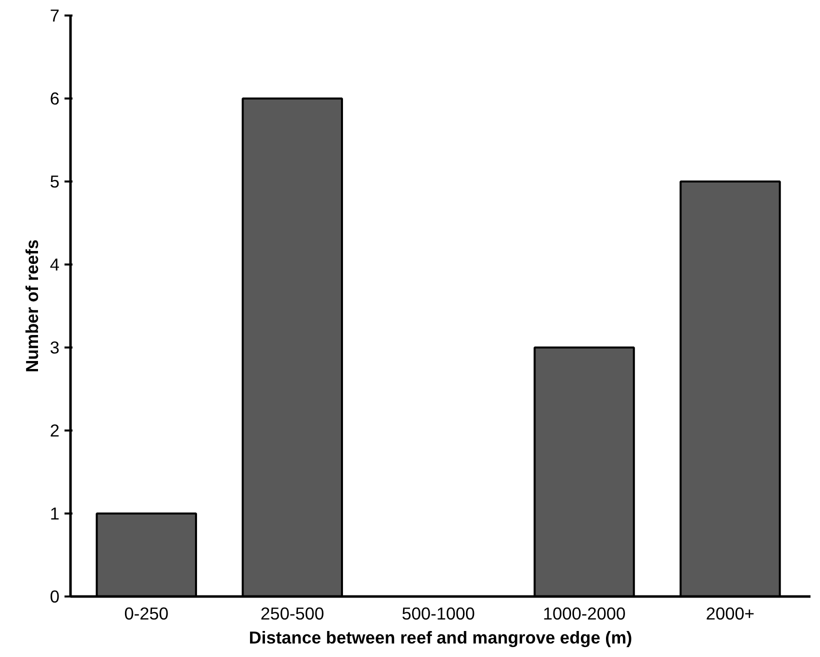  What do you see at coordinates (55, 514) in the screenshot?
I see `y-tick-label: 1` at bounding box center [55, 514].